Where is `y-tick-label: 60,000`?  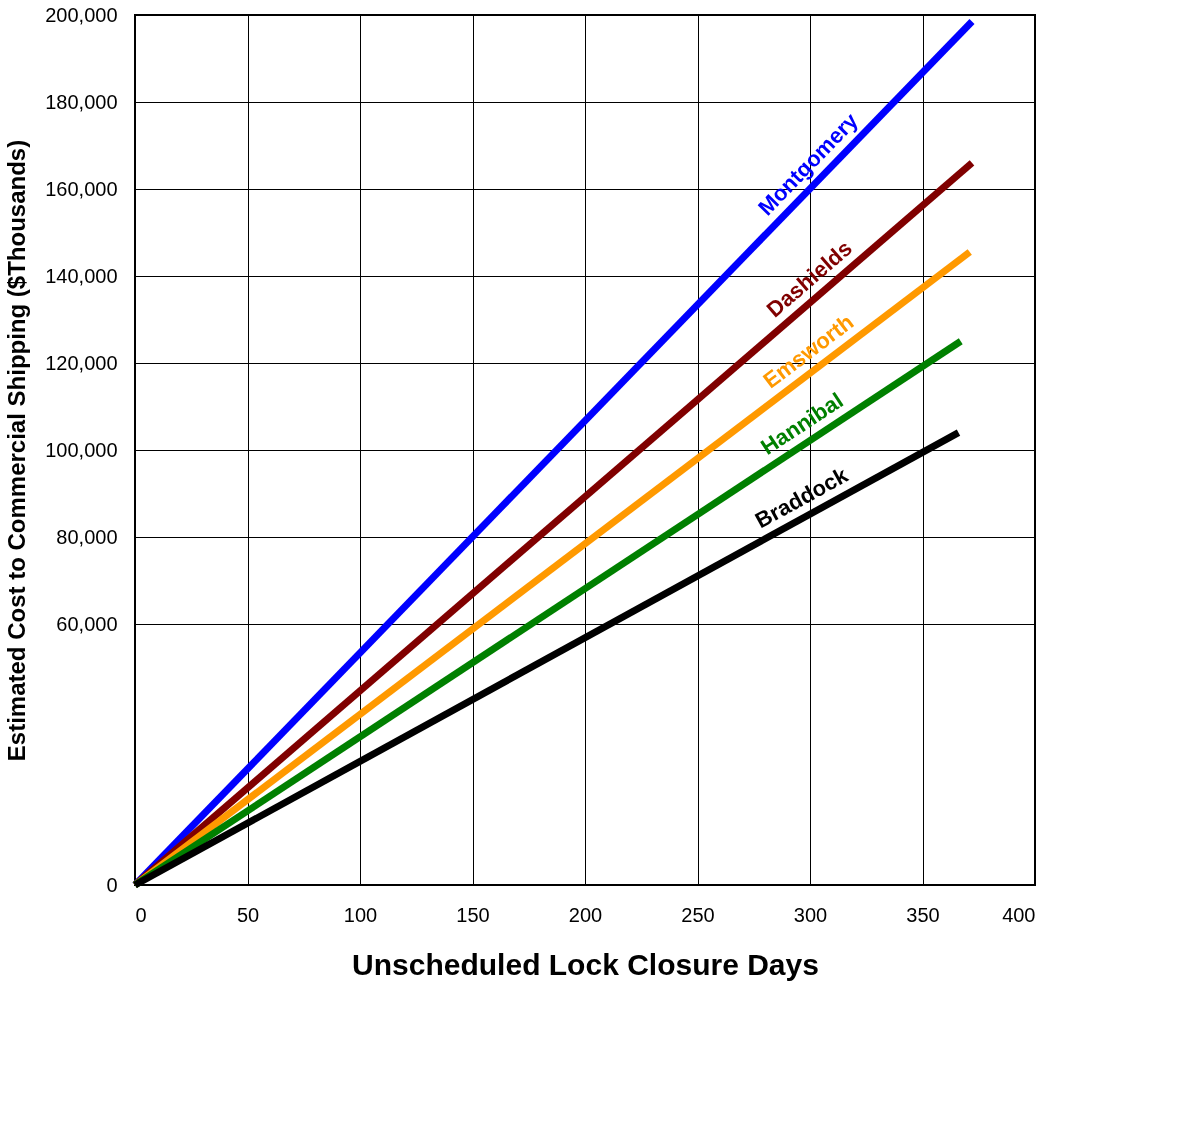 y-tick-label: 60,000 is located at coordinates (87, 623).